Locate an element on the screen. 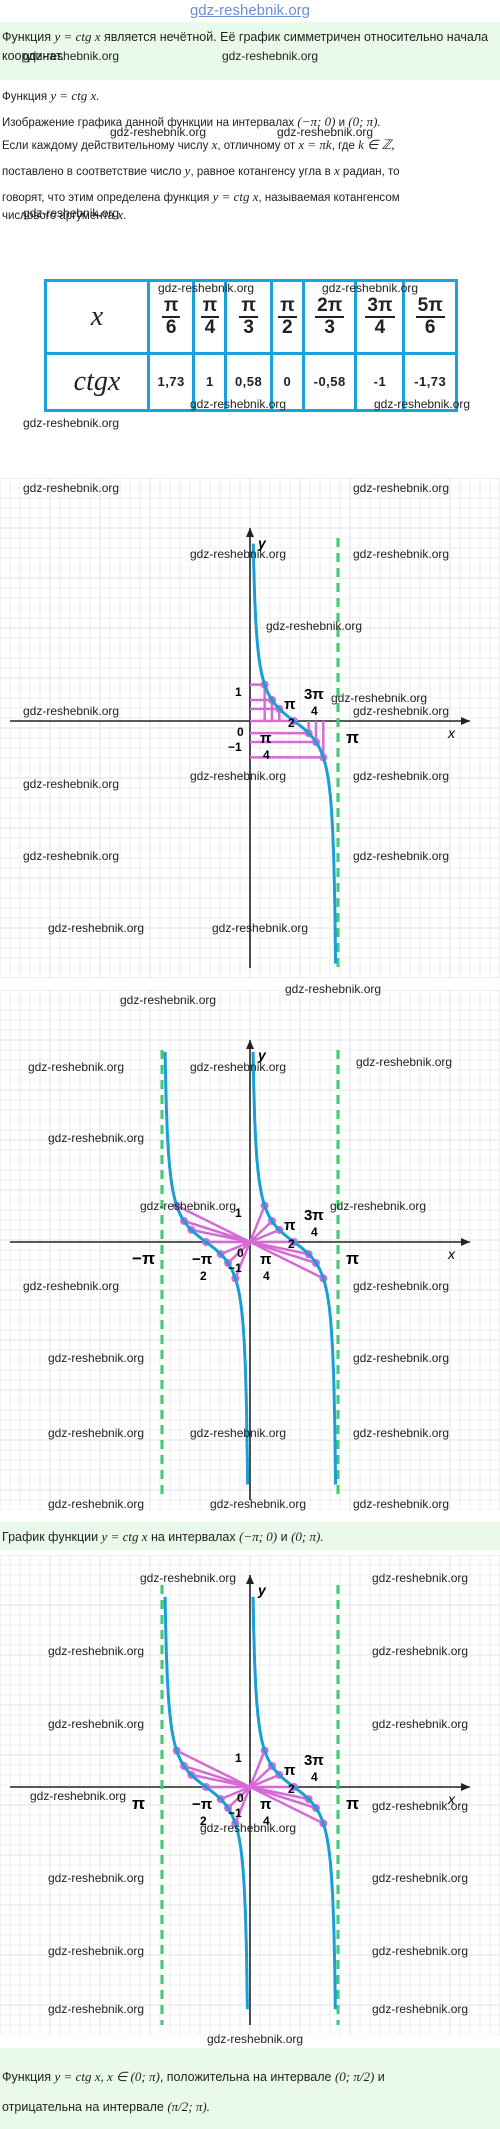  table-cell: 2π 3 is located at coordinates (329, 317).